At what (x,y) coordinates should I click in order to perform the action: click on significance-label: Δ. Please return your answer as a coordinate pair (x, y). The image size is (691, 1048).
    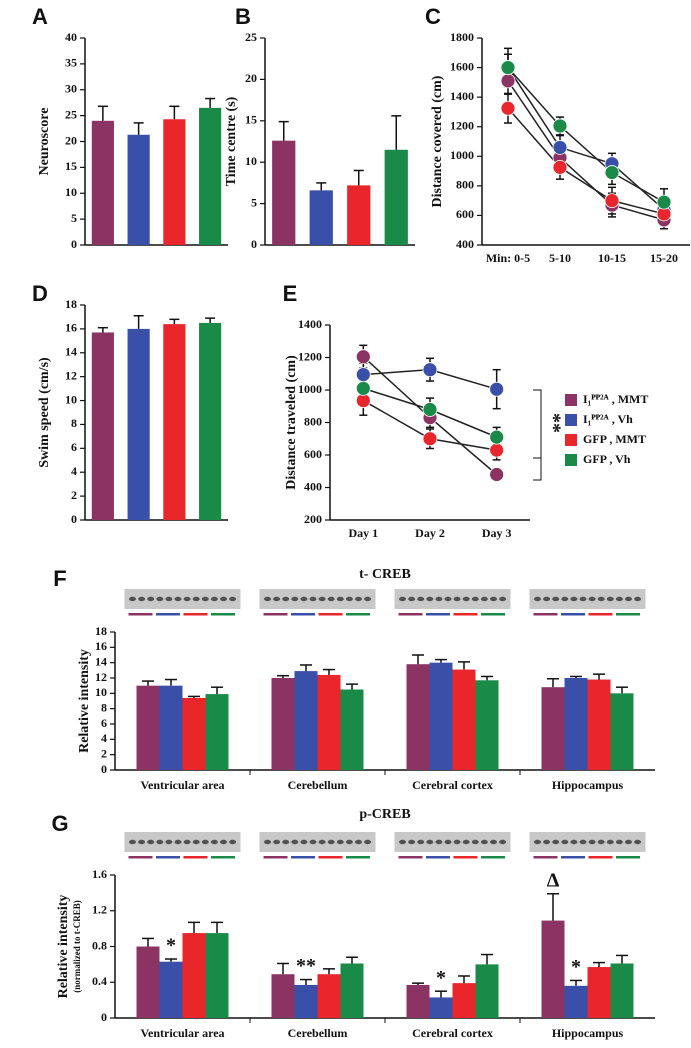
    Looking at the image, I should click on (553, 880).